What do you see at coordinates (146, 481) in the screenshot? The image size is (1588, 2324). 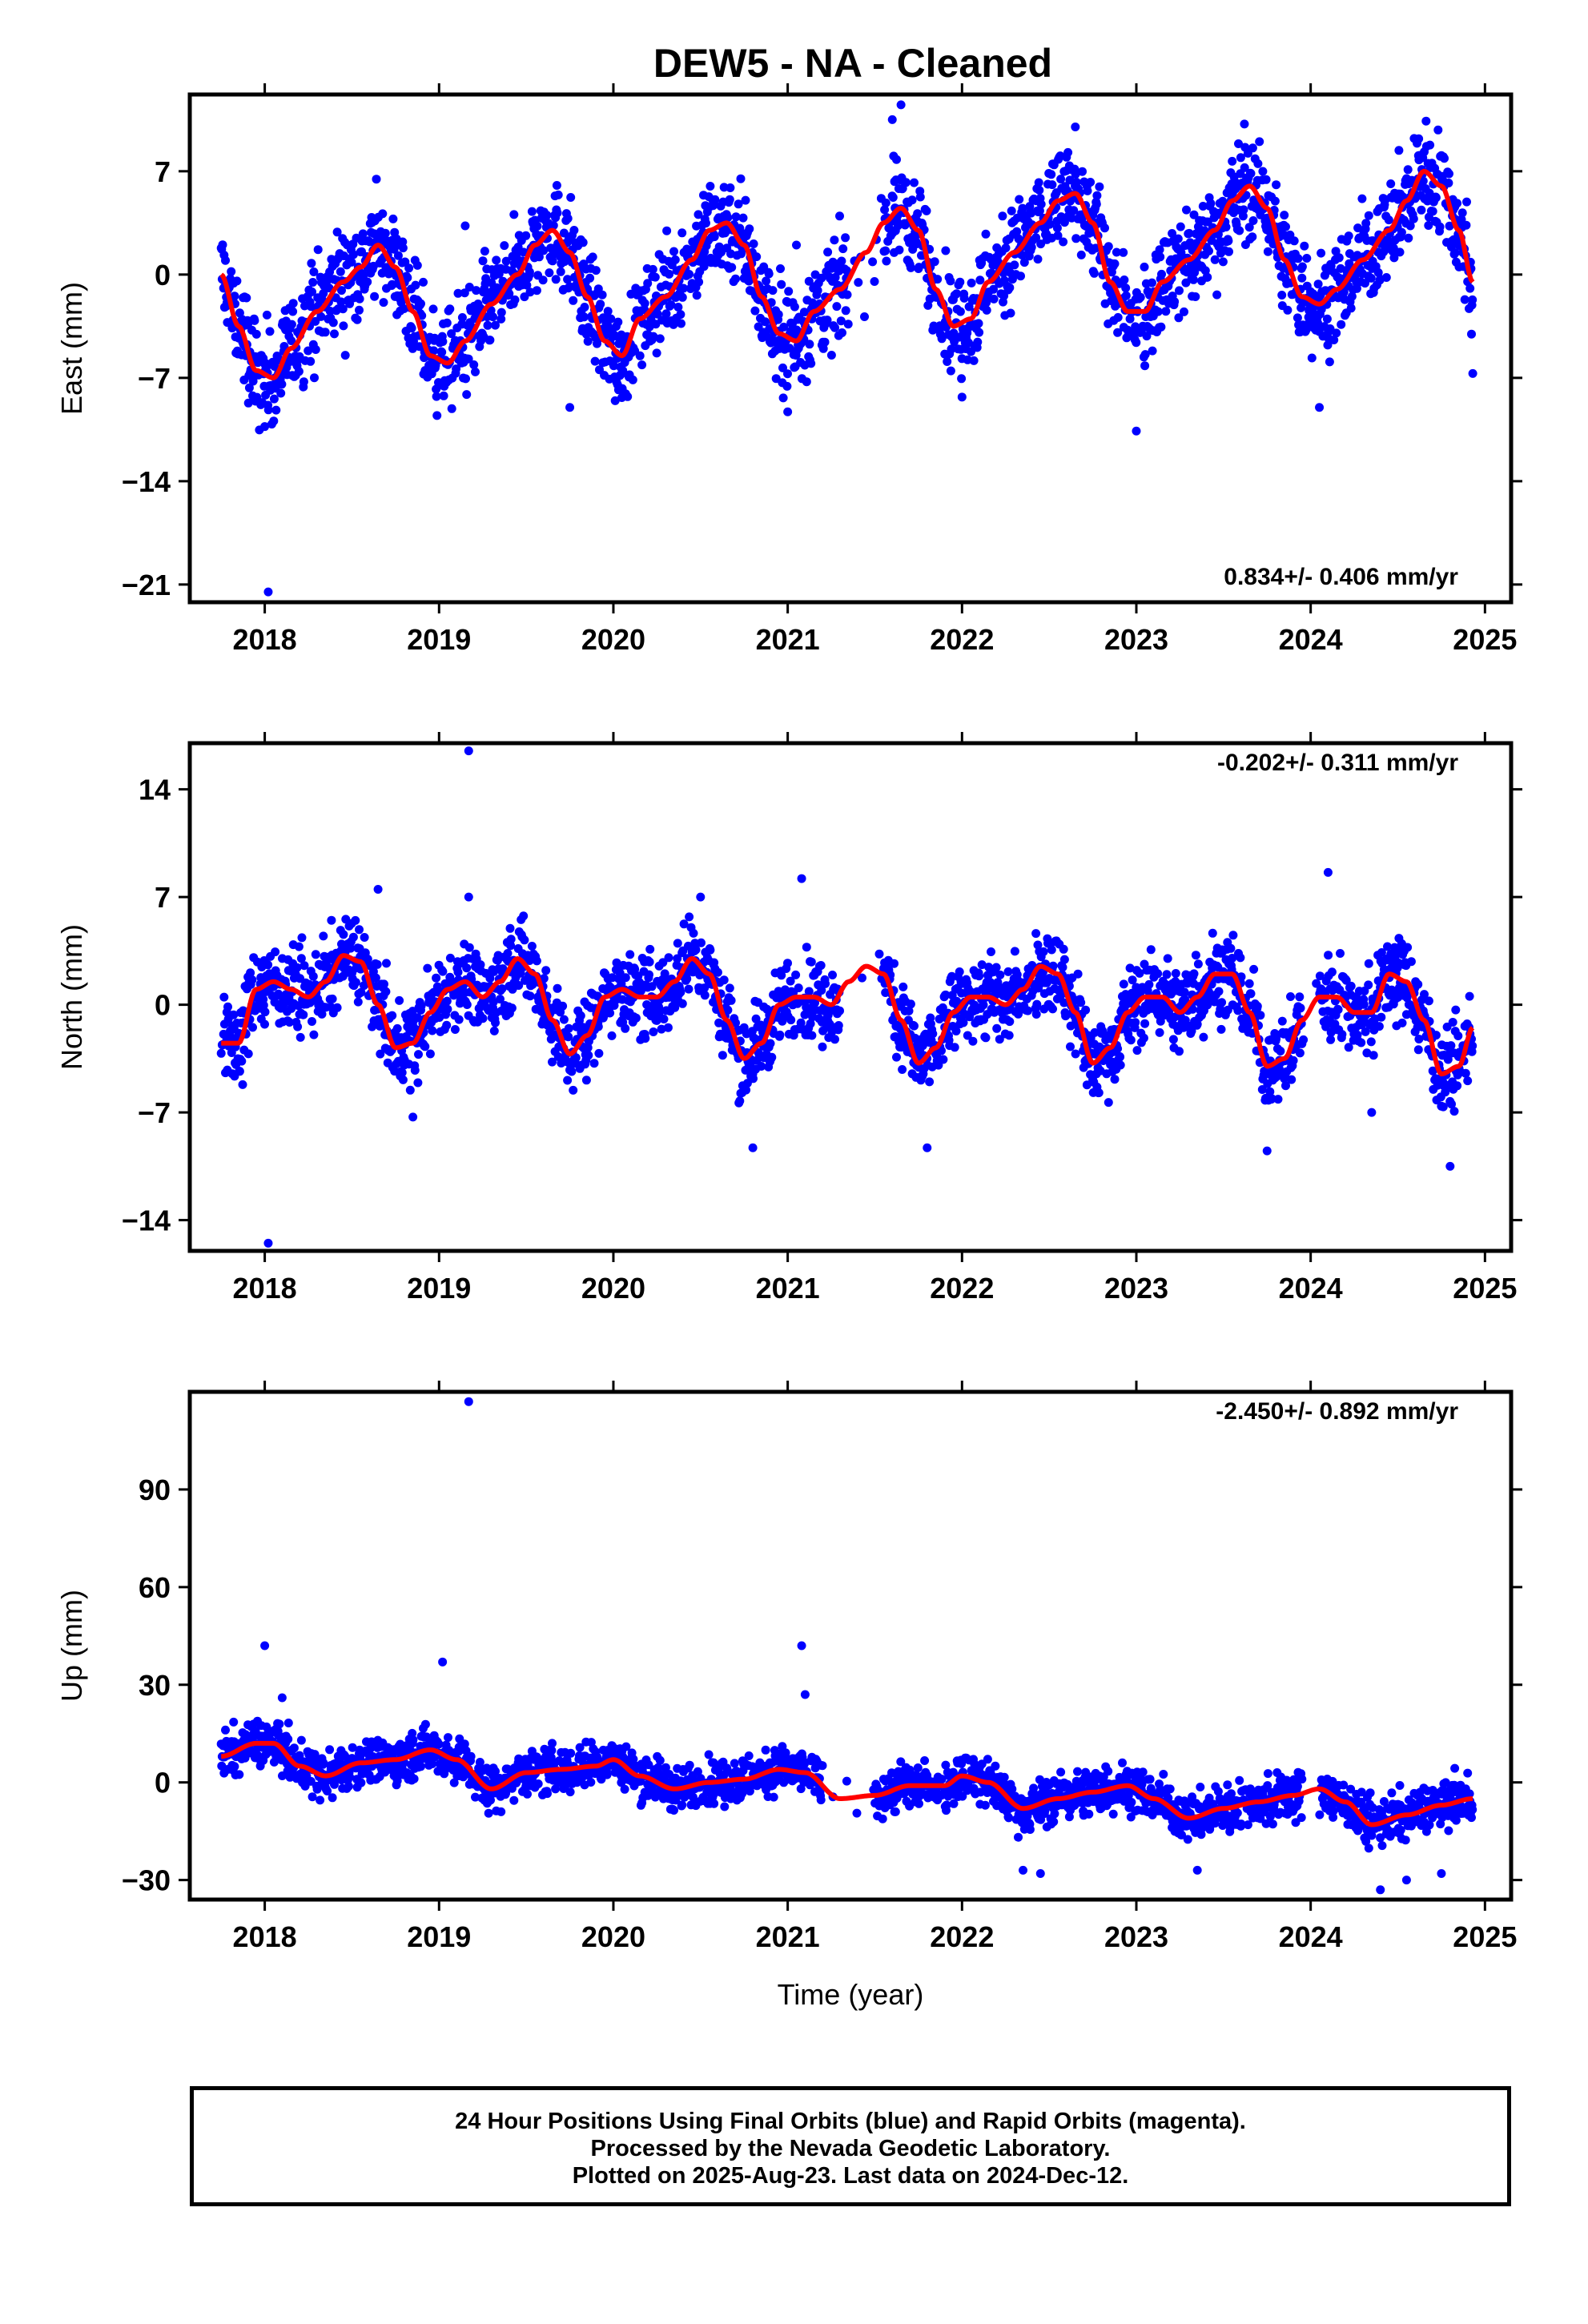 I see `y-tick-label: −14` at bounding box center [146, 481].